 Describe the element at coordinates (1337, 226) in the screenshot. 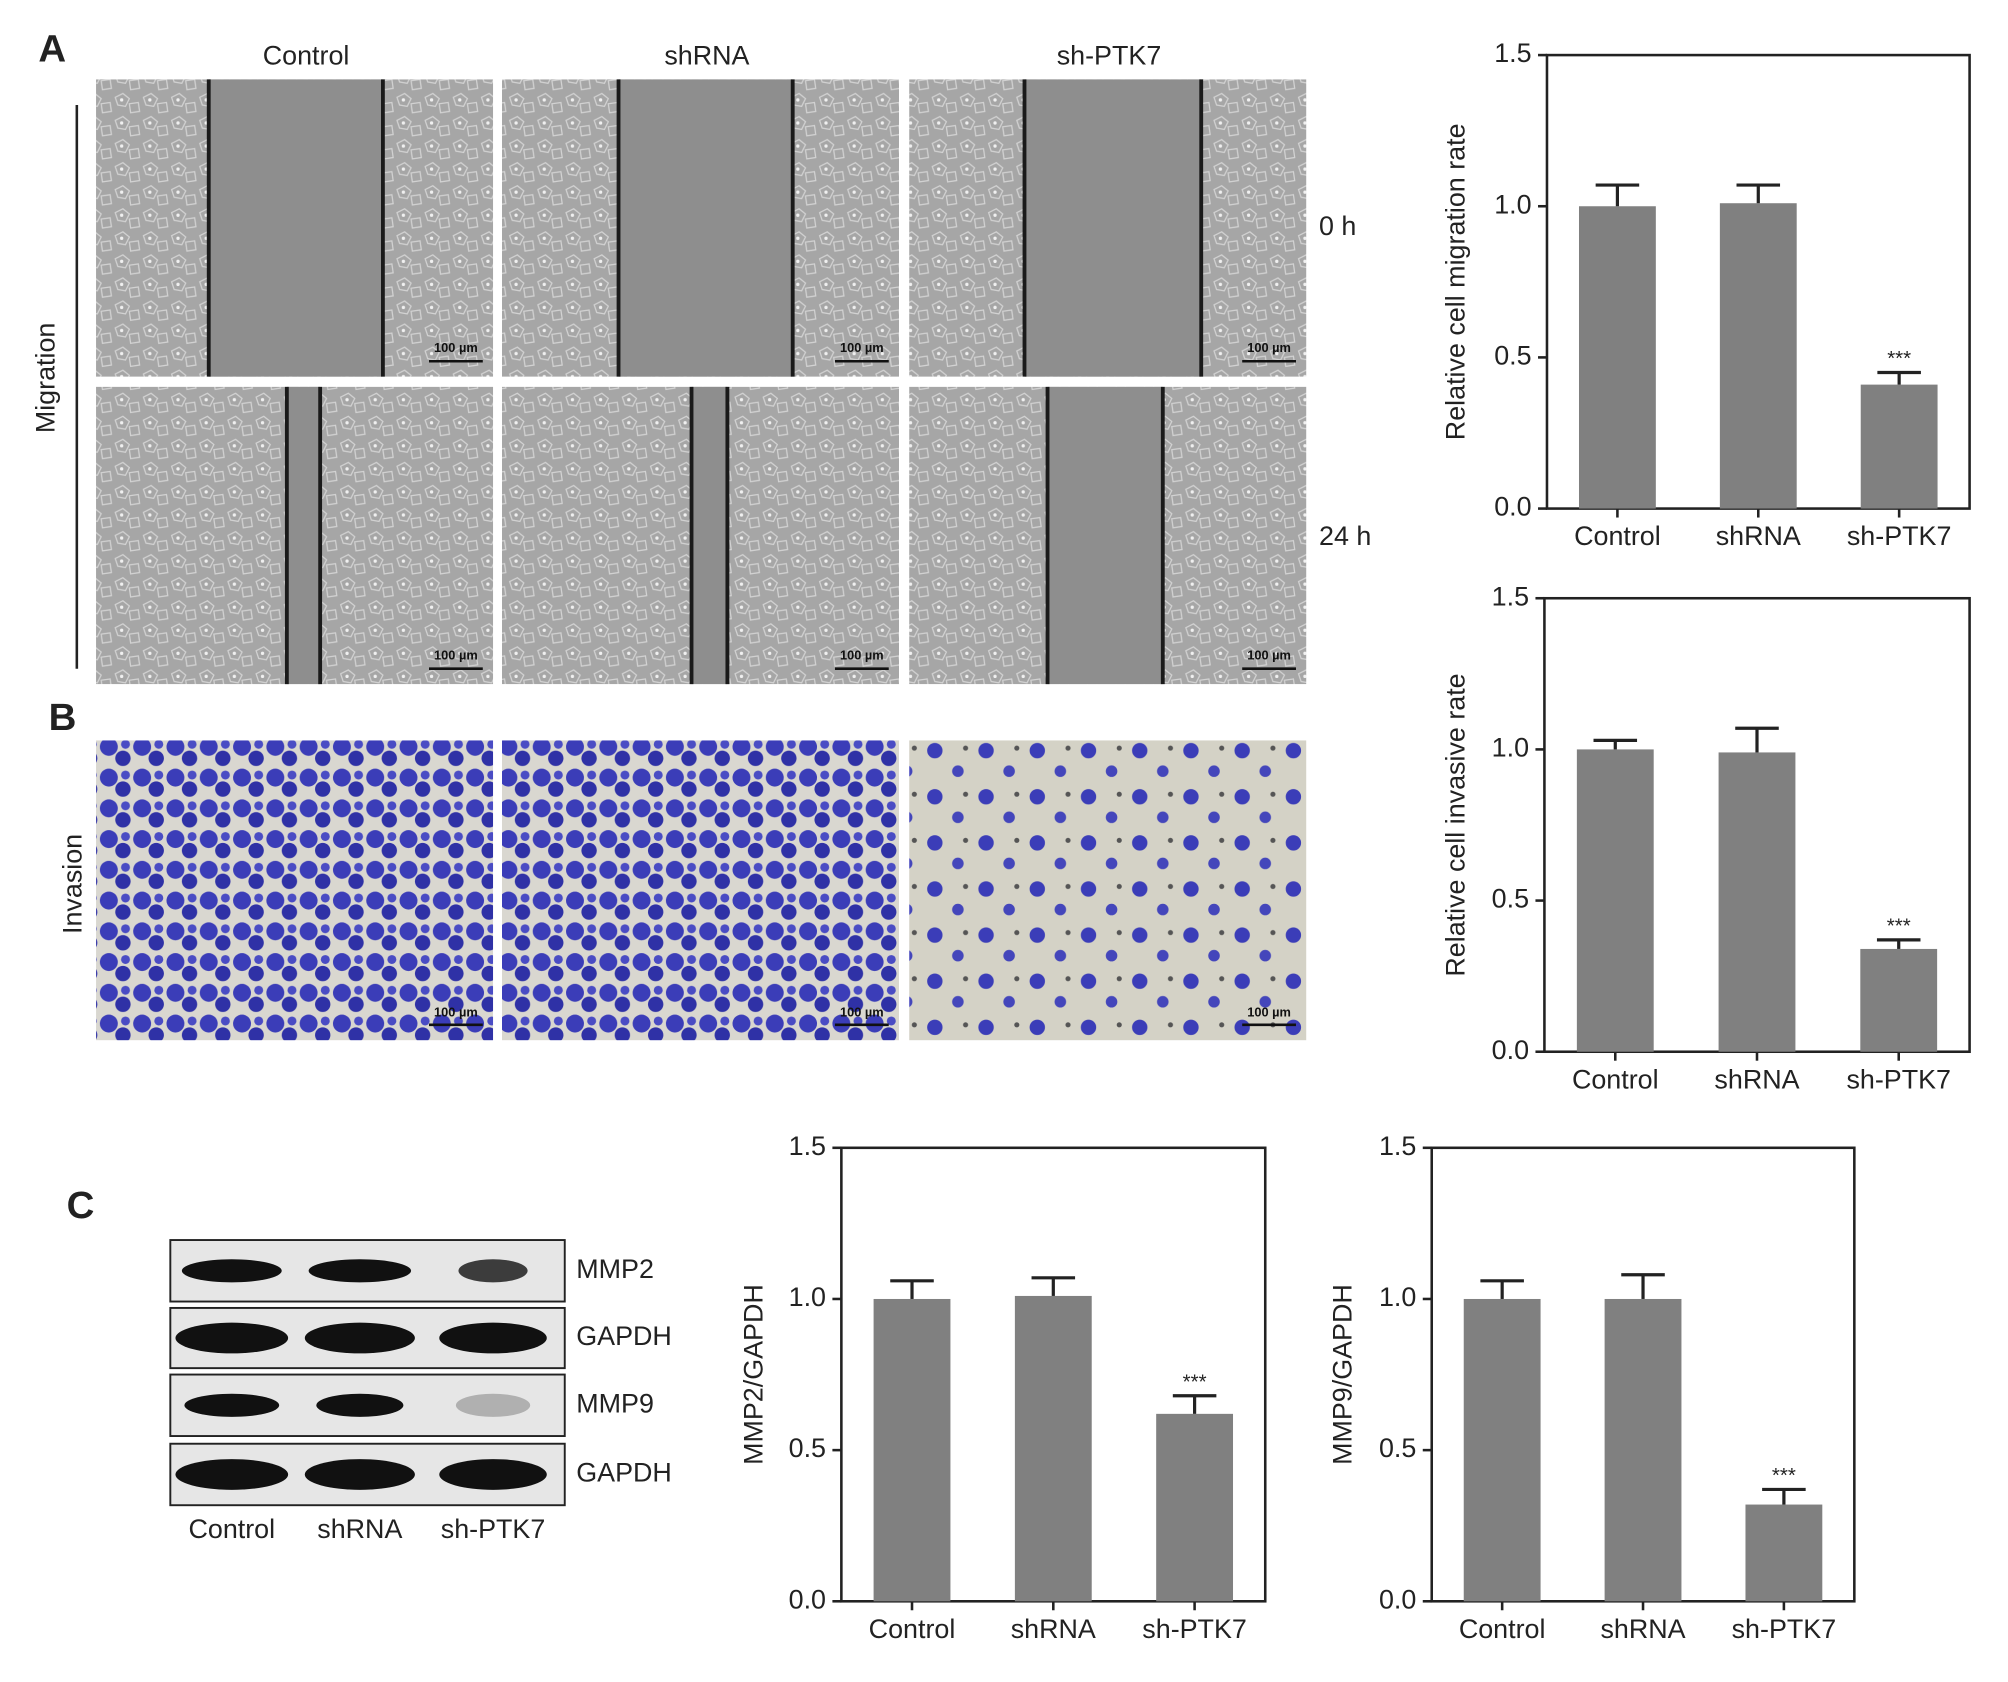

I see `time-label: 0 h` at that location.